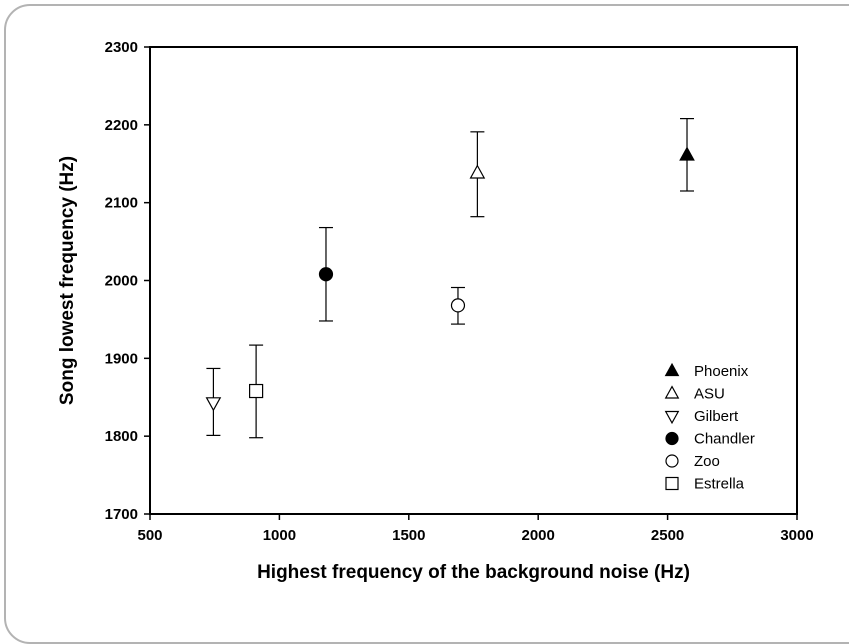  I want to click on legend-label-zoo: Zoo, so click(707, 461).